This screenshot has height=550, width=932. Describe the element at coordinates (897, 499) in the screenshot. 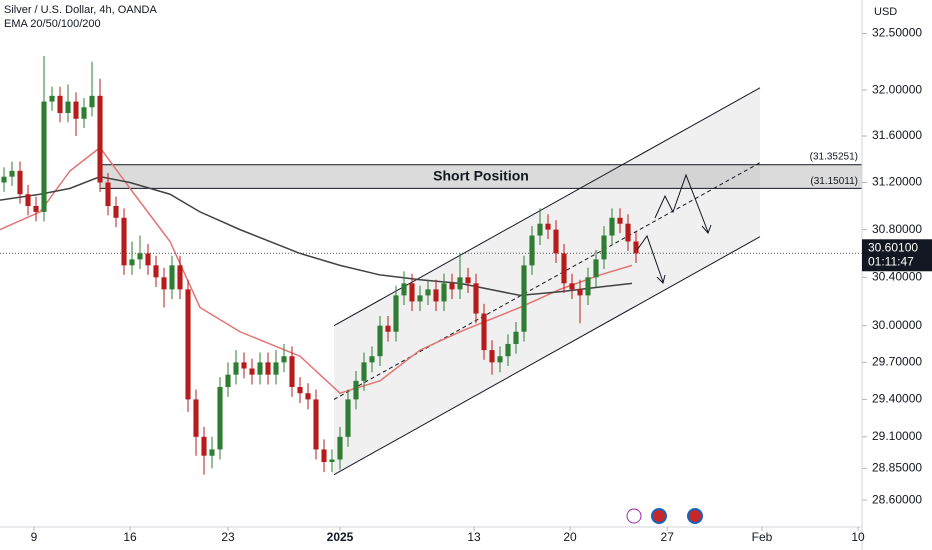

I see `y-tick-label: 28.60000` at that location.